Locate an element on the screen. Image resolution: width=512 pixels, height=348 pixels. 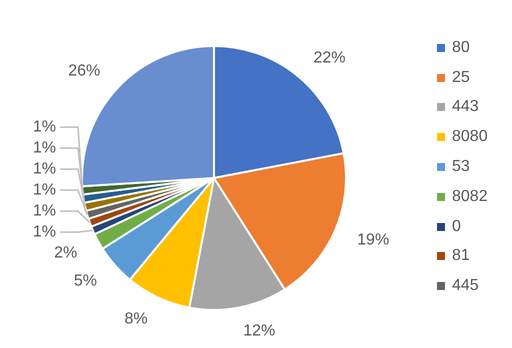
data-label: 2% is located at coordinates (66, 253).